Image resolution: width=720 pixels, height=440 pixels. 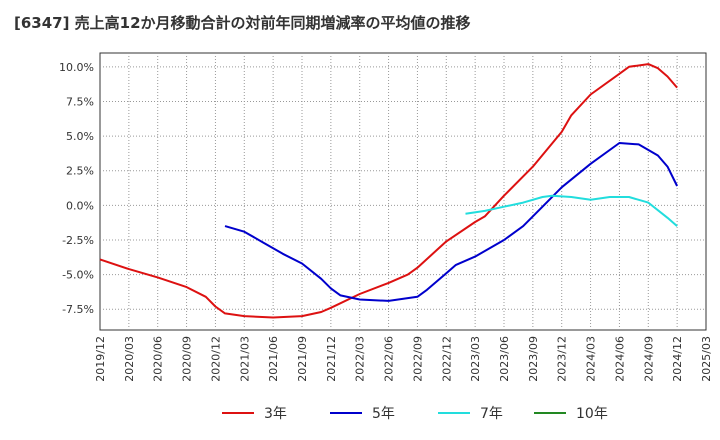 I want to click on legend-label: 10年, so click(x=592, y=414).